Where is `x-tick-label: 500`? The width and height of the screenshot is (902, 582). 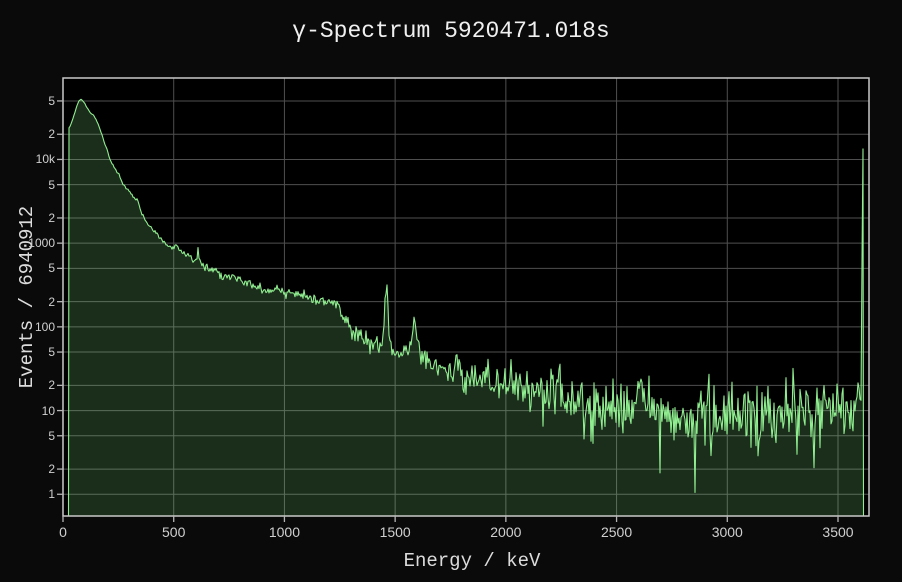
x-tick-label: 500 is located at coordinates (174, 532).